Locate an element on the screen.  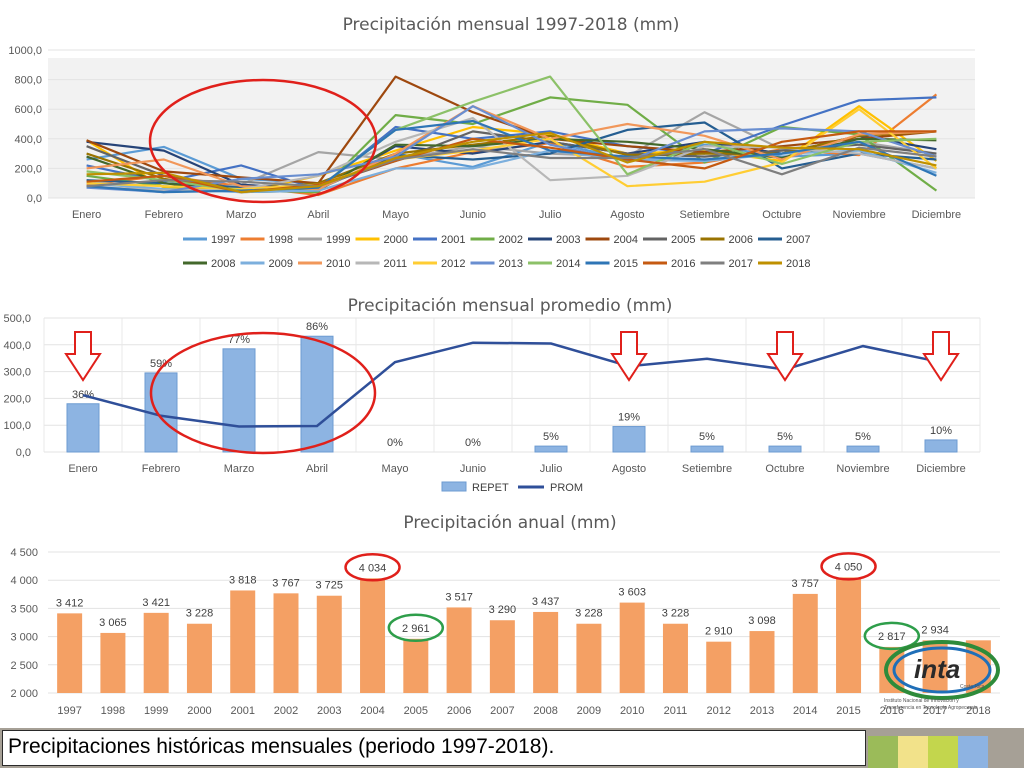
logo-ring is located at coordinates (942, 670).